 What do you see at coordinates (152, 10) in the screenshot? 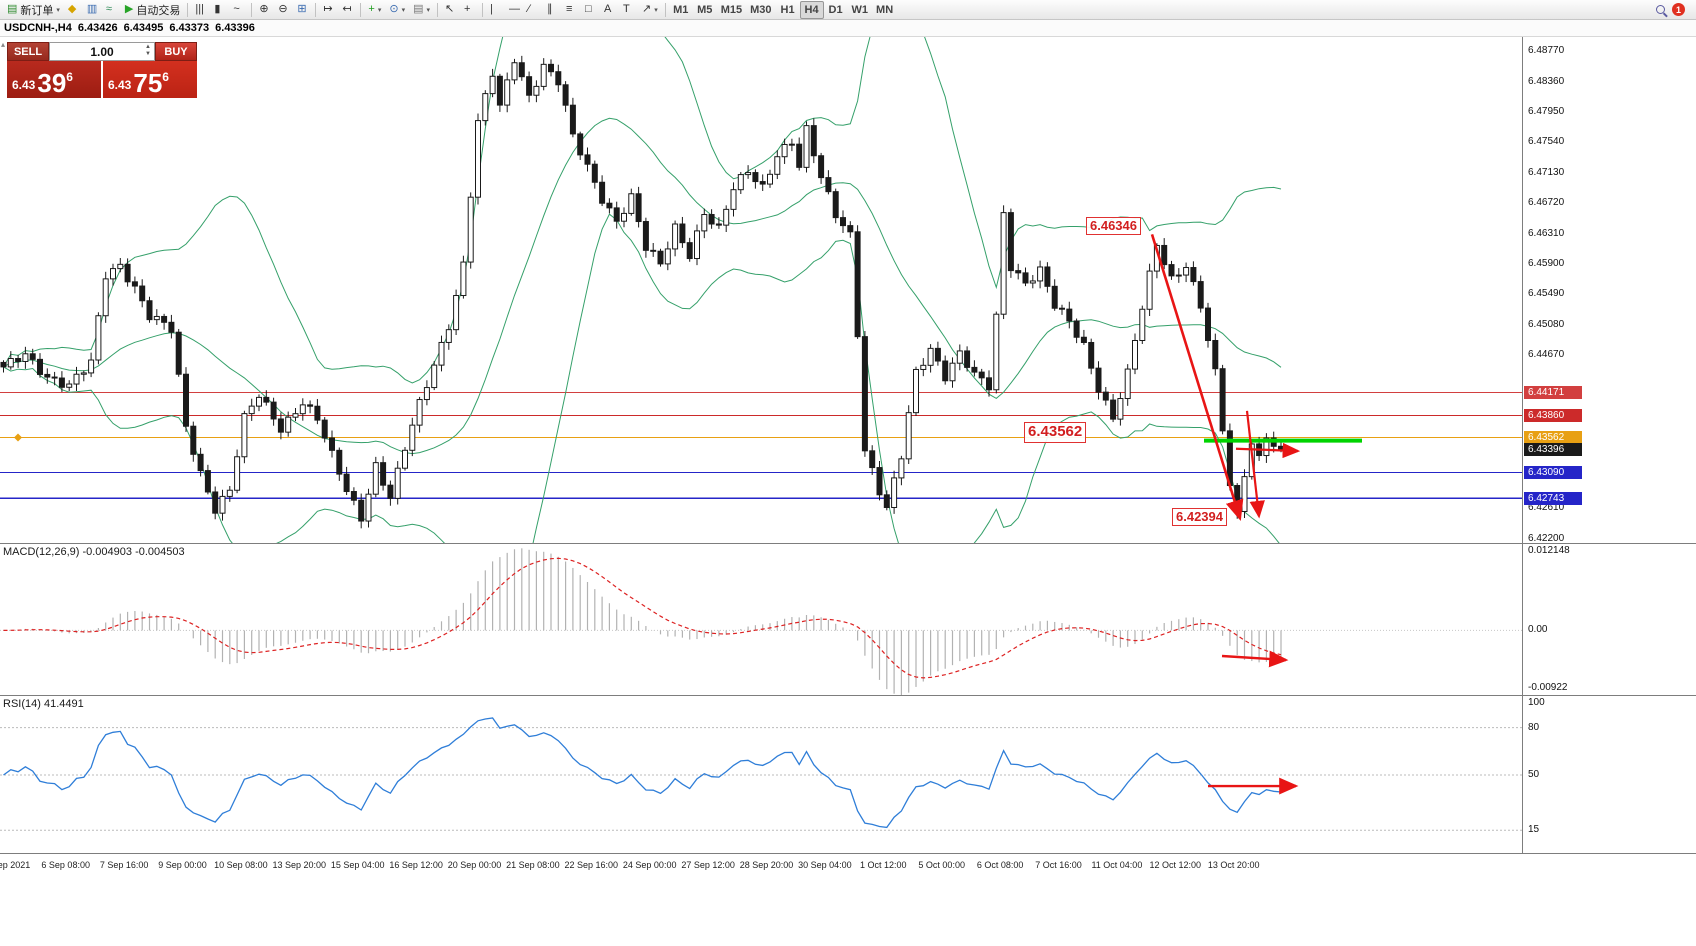
I see `auto-trading-button: ▶ 自动交易` at bounding box center [152, 10].